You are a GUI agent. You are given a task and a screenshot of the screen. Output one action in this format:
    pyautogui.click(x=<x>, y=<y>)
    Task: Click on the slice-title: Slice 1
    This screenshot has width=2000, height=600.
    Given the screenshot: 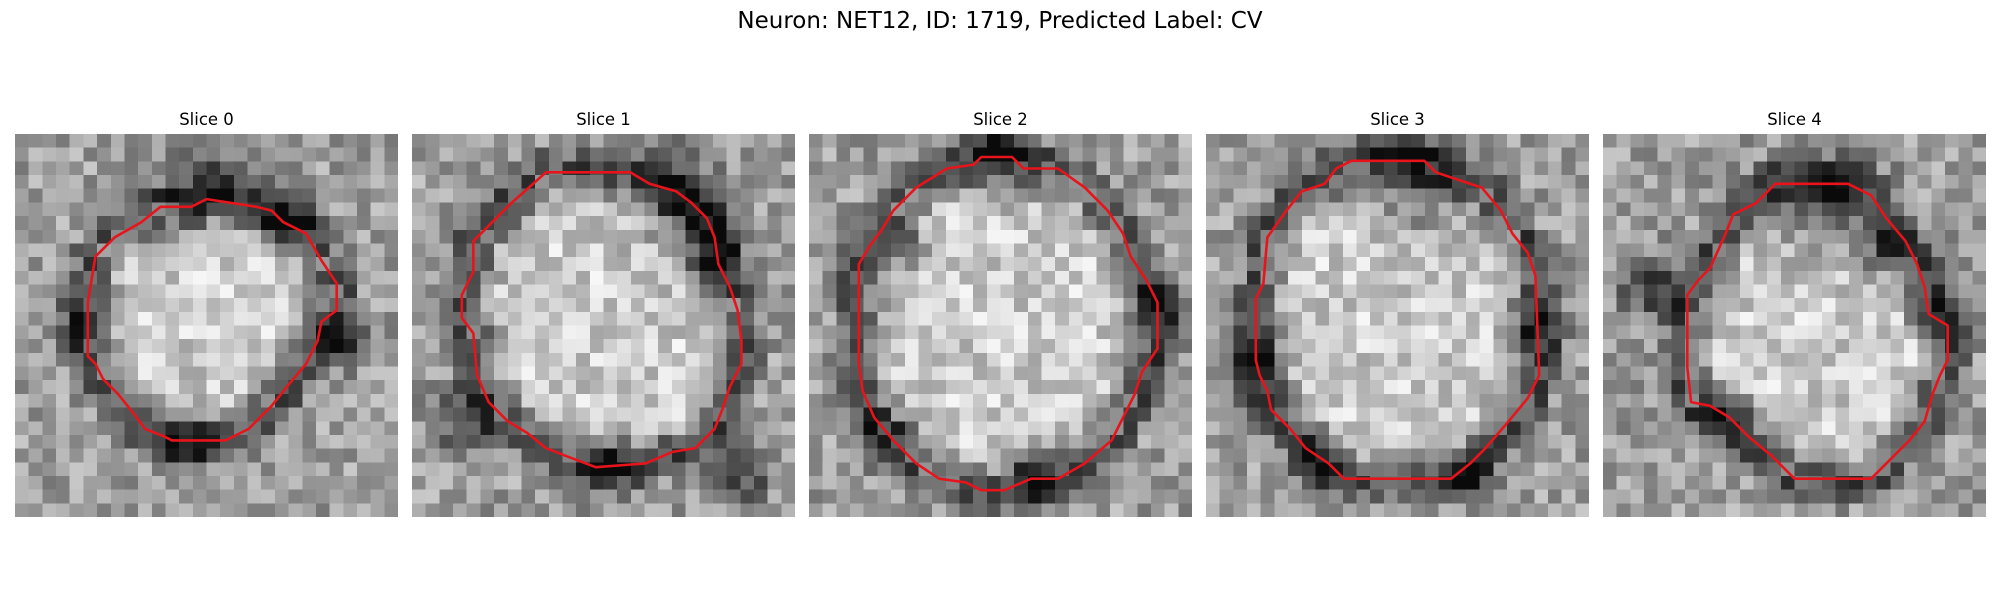 What is the action you would take?
    pyautogui.click(x=603, y=119)
    